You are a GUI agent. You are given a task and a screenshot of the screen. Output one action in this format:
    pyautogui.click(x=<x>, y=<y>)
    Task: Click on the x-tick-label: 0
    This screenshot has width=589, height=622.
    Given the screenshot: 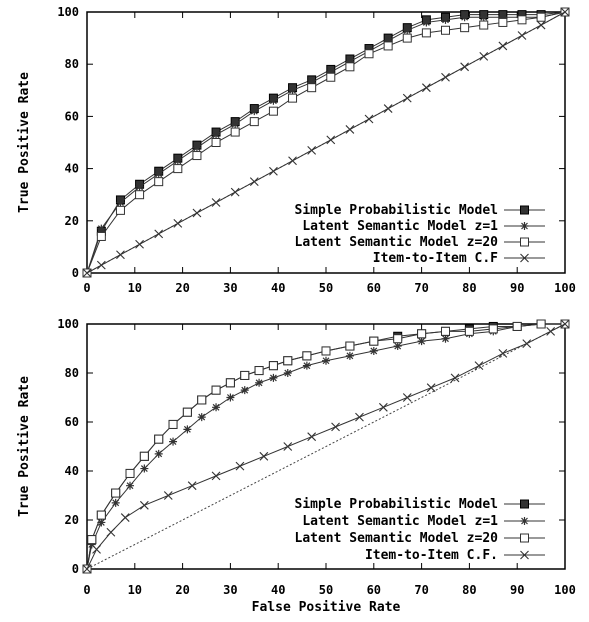 What is the action you would take?
    pyautogui.click(x=86, y=288)
    